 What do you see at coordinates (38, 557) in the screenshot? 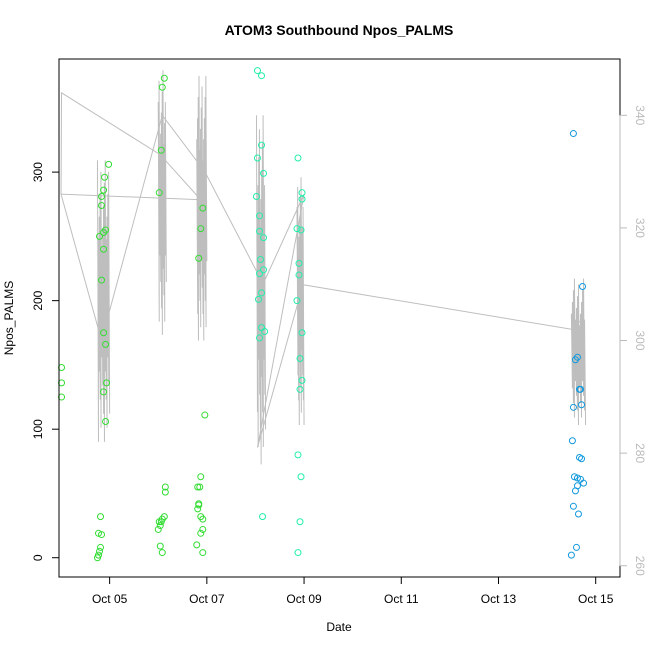
I see `y-tick-label-left: 0` at bounding box center [38, 557].